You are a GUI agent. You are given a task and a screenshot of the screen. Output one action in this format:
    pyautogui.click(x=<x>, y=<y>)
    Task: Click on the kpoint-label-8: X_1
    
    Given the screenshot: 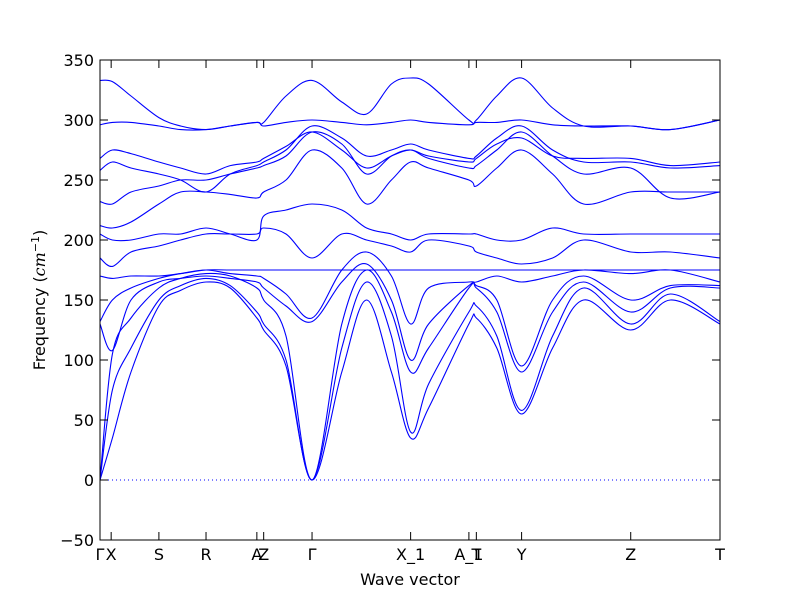 What is the action you would take?
    pyautogui.click(x=410, y=555)
    